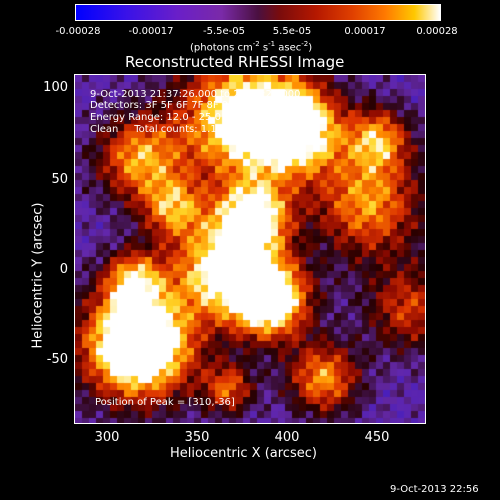 The image size is (500, 500). What do you see at coordinates (377, 437) in the screenshot?
I see `x-tick-label: 450` at bounding box center [377, 437].